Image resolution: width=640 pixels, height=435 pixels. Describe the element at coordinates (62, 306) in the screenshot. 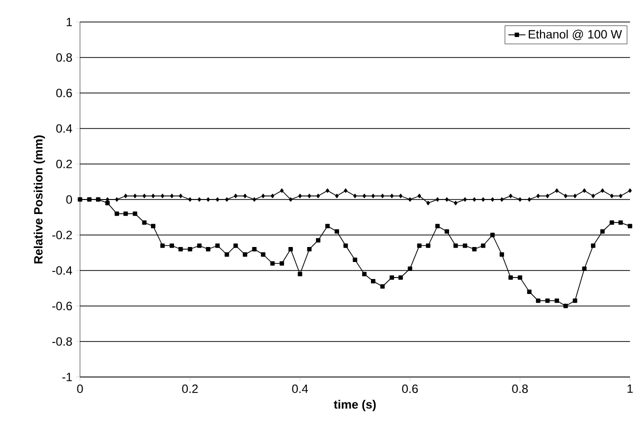

I see `y-tick-label: -0.6` at that location.